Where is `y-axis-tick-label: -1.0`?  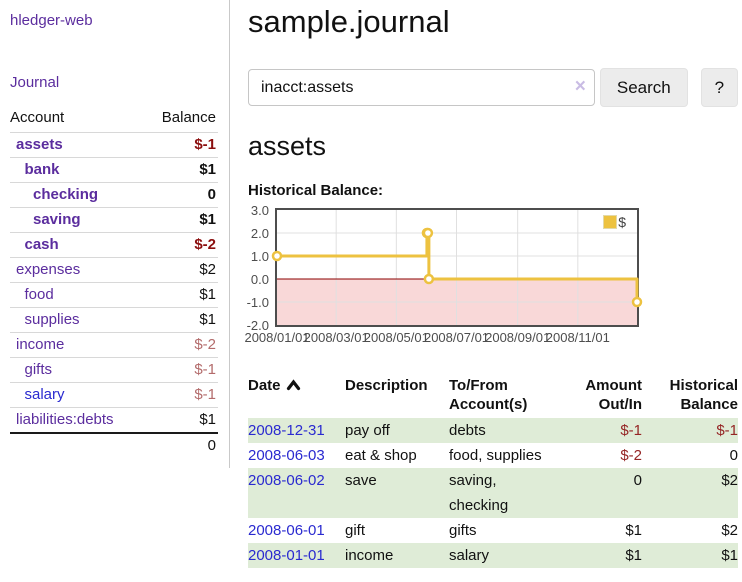
y-axis-tick-label: -1.0 is located at coordinates (257, 302).